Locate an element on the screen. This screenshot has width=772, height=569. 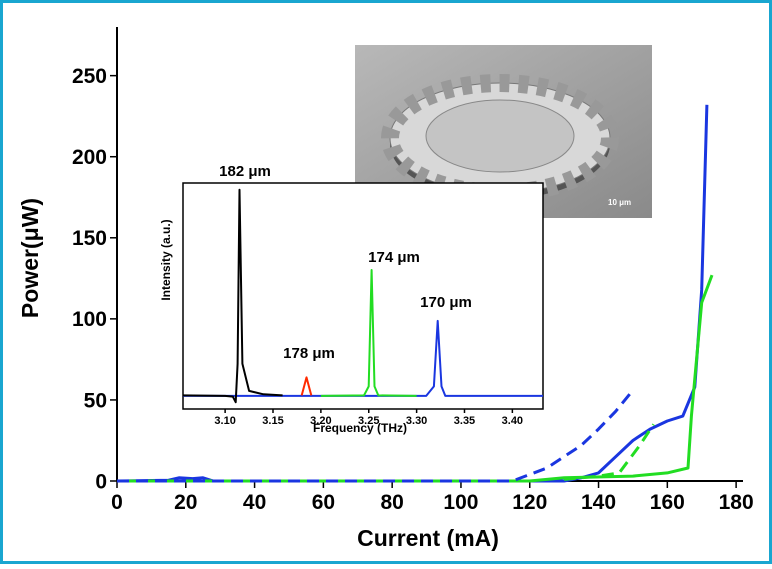
x-tick-label: 3.25 is located at coordinates (368, 421).